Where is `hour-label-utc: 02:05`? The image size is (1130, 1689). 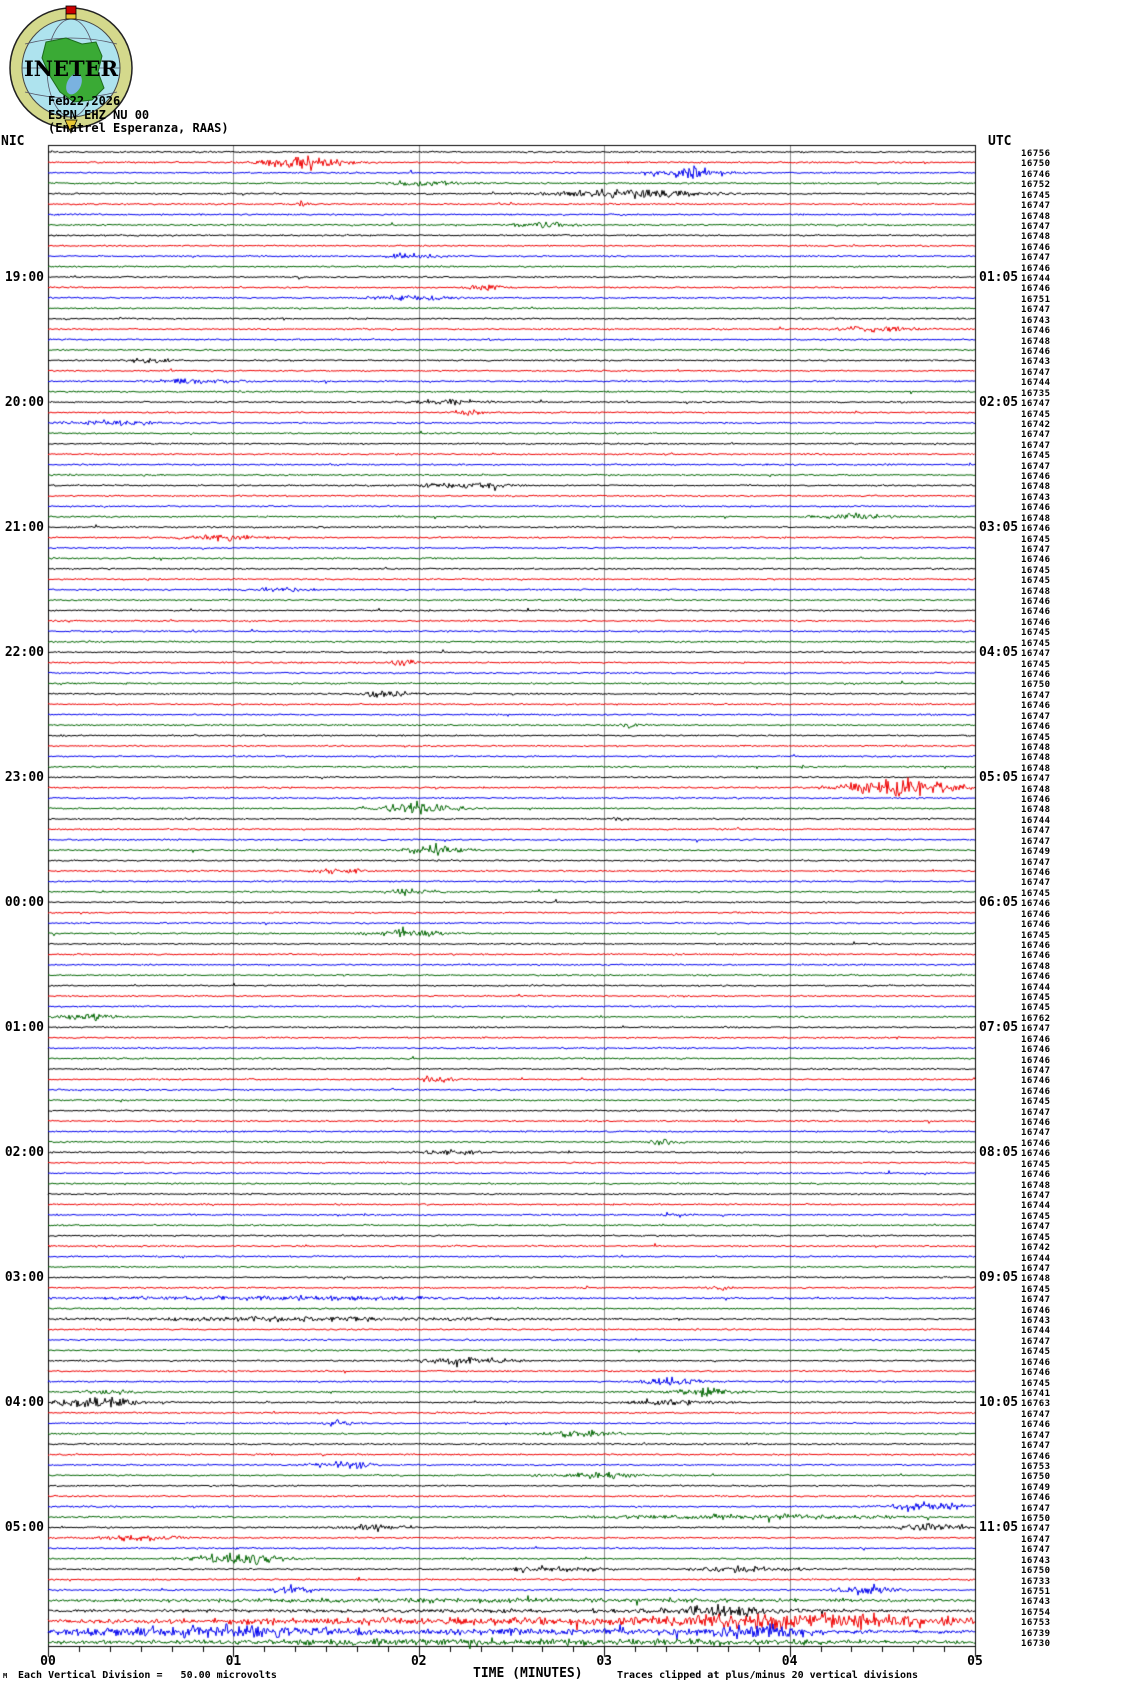
hour-label-utc: 02:05 is located at coordinates (999, 403).